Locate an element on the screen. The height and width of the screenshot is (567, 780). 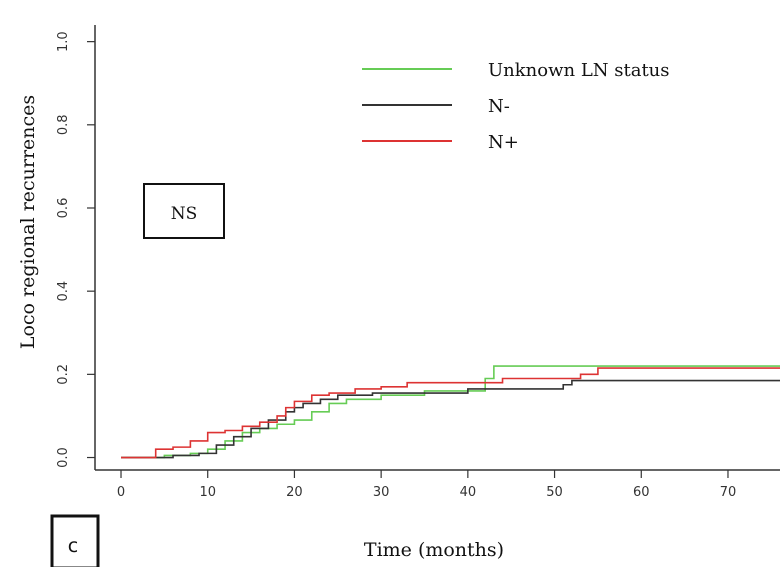
y-tick-label: 0.2 is located at coordinates (63, 374).